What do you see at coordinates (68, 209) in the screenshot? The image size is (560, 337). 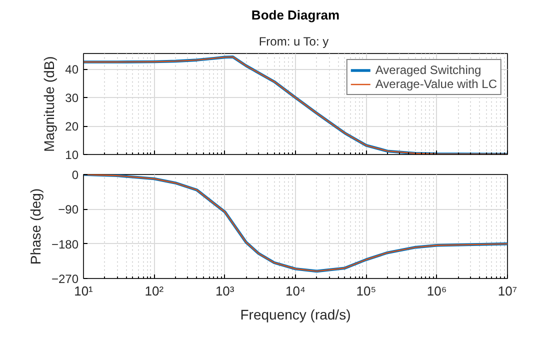 I see `y-tick-label: −90` at bounding box center [68, 209].